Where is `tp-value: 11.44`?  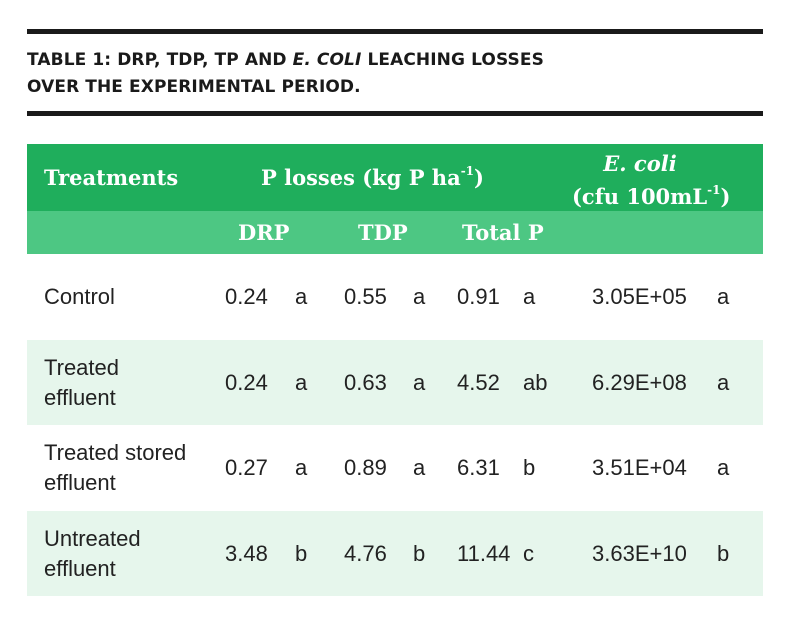 tp-value: 11.44 is located at coordinates (484, 553).